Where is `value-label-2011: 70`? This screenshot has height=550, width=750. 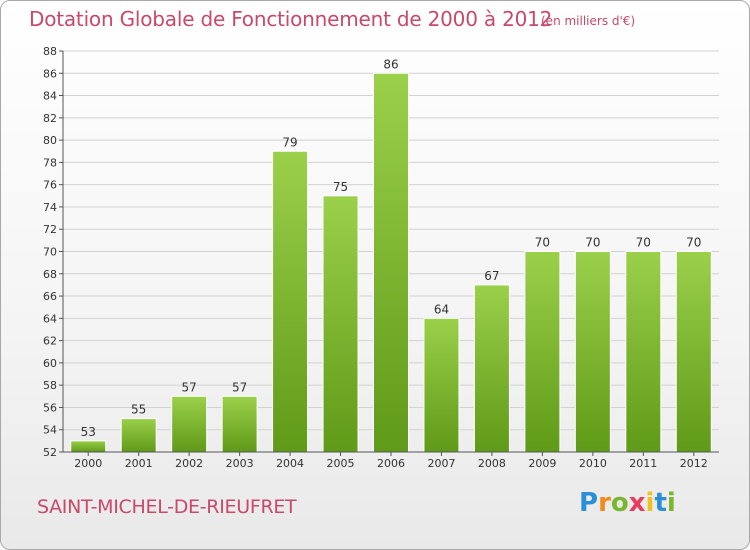 value-label-2011: 70 is located at coordinates (643, 243).